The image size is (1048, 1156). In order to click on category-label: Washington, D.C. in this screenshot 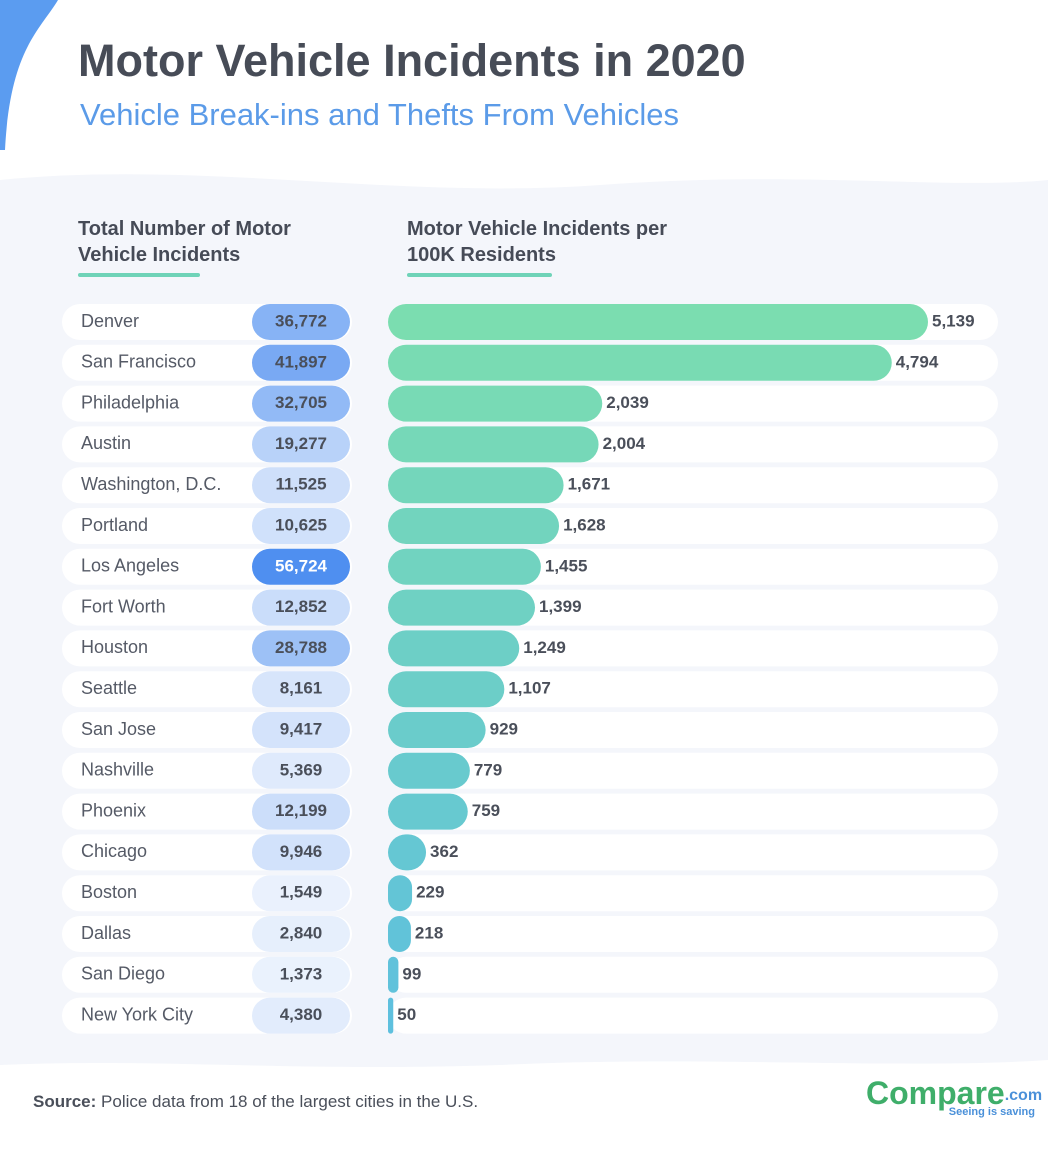, I will do `click(151, 484)`.